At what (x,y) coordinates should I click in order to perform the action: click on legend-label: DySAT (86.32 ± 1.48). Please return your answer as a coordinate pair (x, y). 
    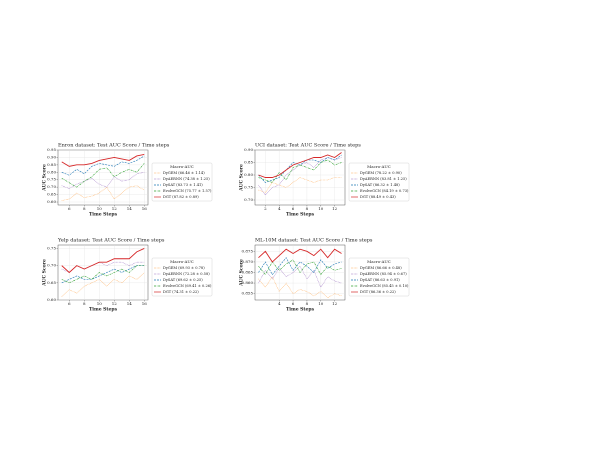
    Looking at the image, I should click on (380, 185).